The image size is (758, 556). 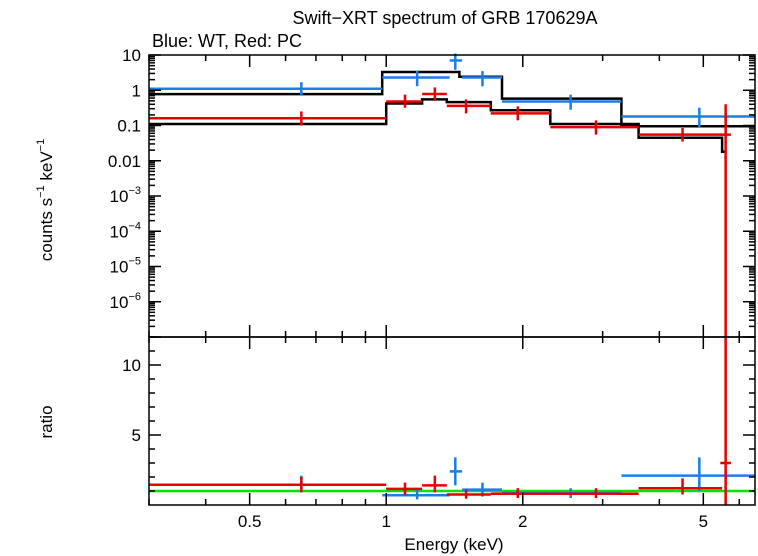 What do you see at coordinates (129, 126) in the screenshot?
I see `top-y-tick-label: 0.1` at bounding box center [129, 126].